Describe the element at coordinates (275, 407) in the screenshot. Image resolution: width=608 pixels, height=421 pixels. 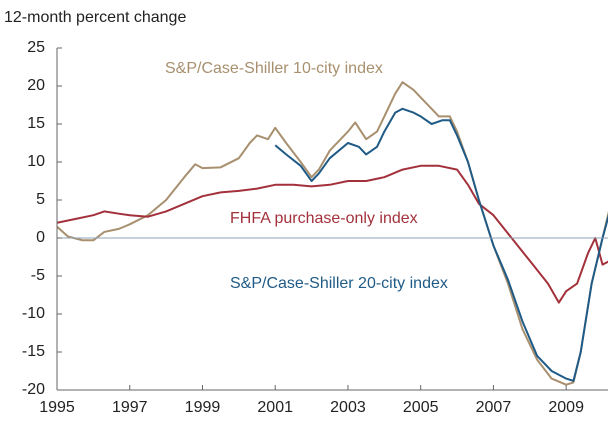
I see `x-tick-label: 2001` at that location.